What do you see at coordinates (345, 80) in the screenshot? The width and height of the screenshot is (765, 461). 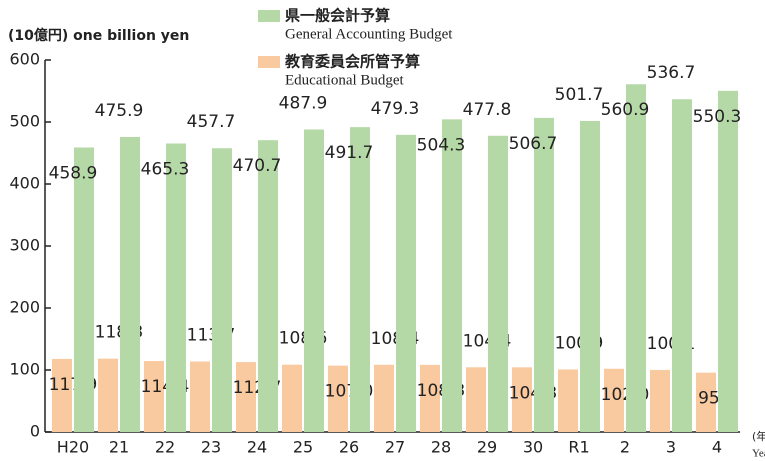 I see `legend-label-en: Educational Budget` at bounding box center [345, 80].